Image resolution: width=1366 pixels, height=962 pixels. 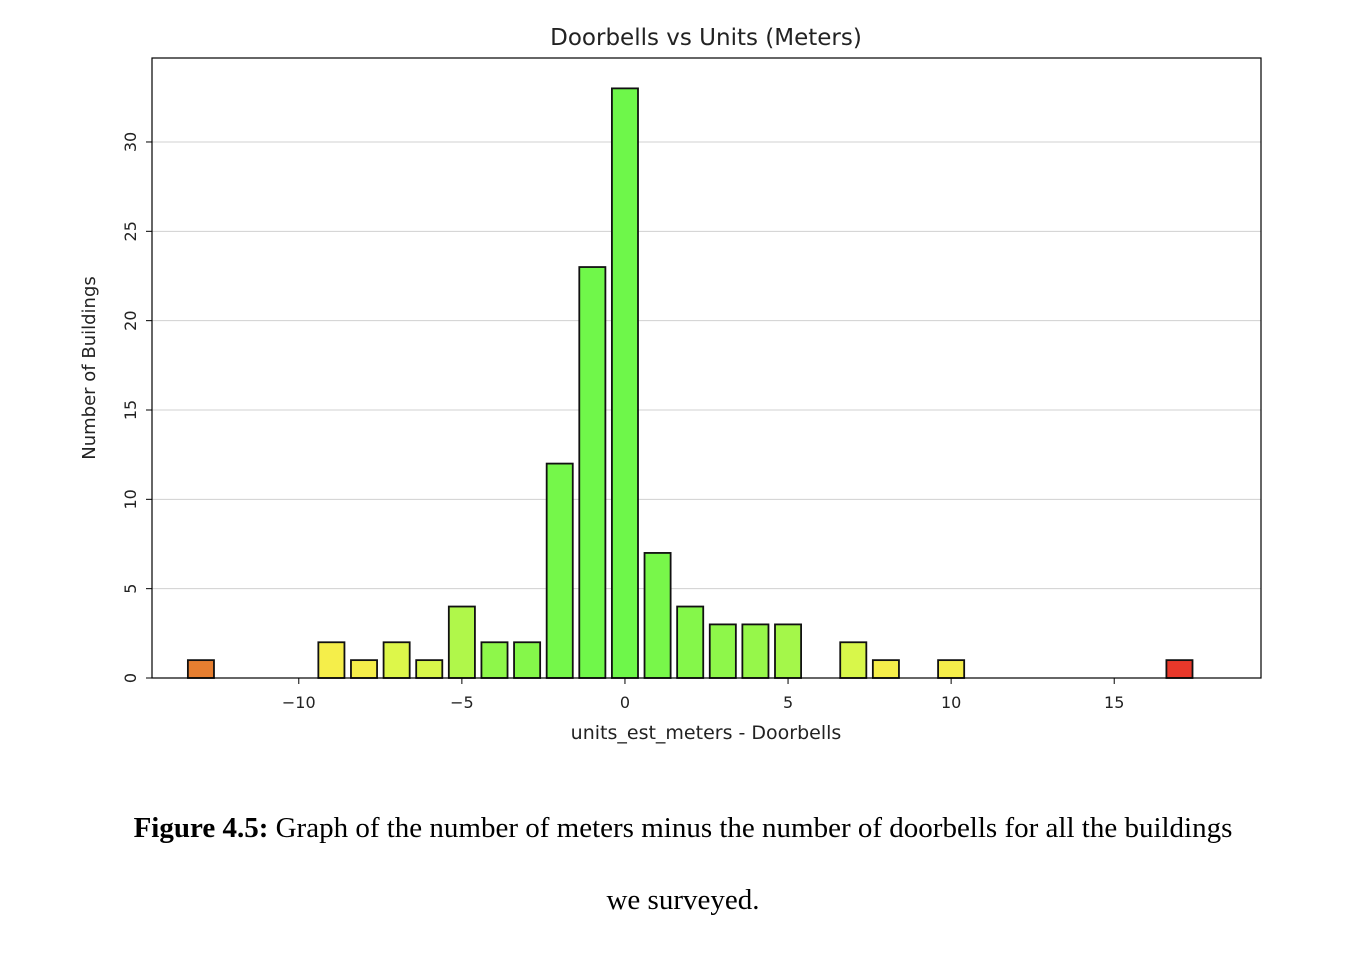 What do you see at coordinates (625, 702) in the screenshot?
I see `x-tick-label: 0` at bounding box center [625, 702].